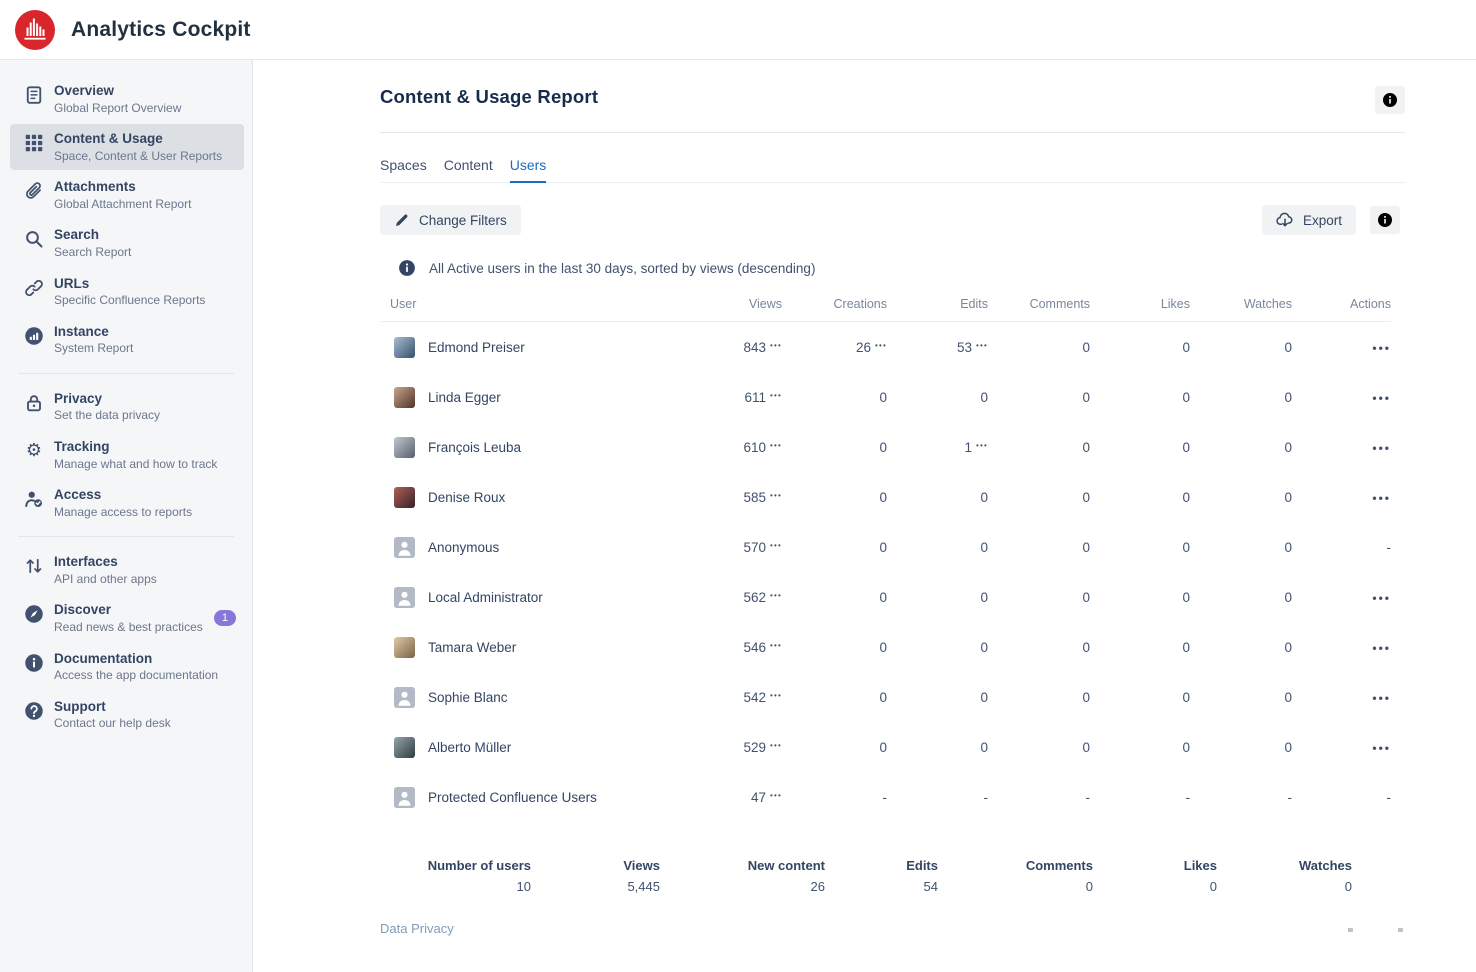 This screenshot has width=1476, height=972. Describe the element at coordinates (127, 407) in the screenshot. I see `sidebar-item-privacy: Privacy Set the data privacy` at that location.